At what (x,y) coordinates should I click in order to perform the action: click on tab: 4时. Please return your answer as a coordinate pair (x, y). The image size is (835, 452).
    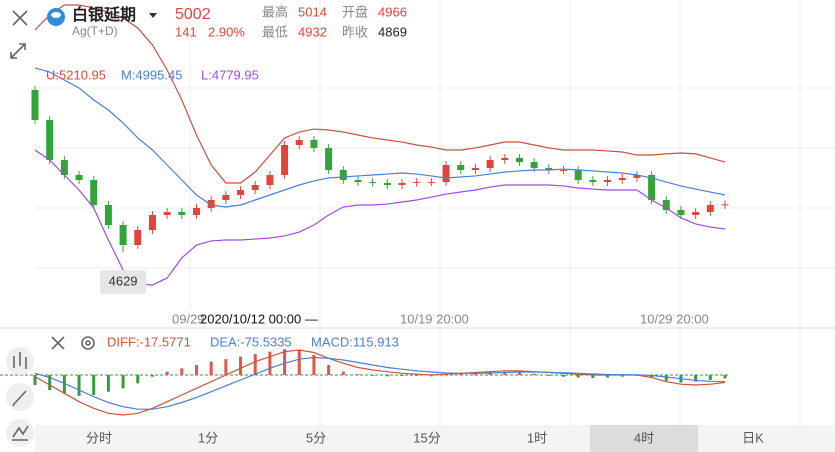
    Looking at the image, I should click on (644, 437).